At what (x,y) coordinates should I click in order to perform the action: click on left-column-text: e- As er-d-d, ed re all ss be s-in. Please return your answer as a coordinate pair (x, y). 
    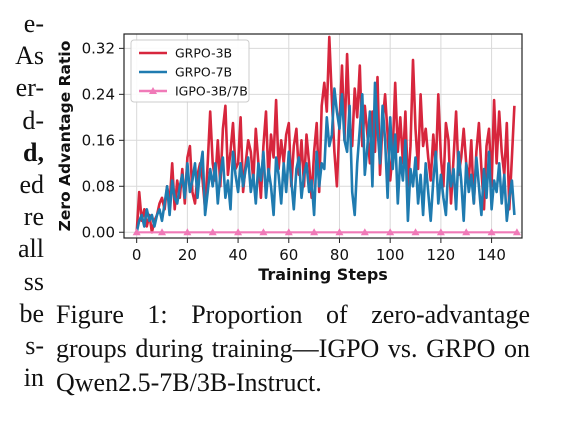
    Looking at the image, I should click on (22, 214).